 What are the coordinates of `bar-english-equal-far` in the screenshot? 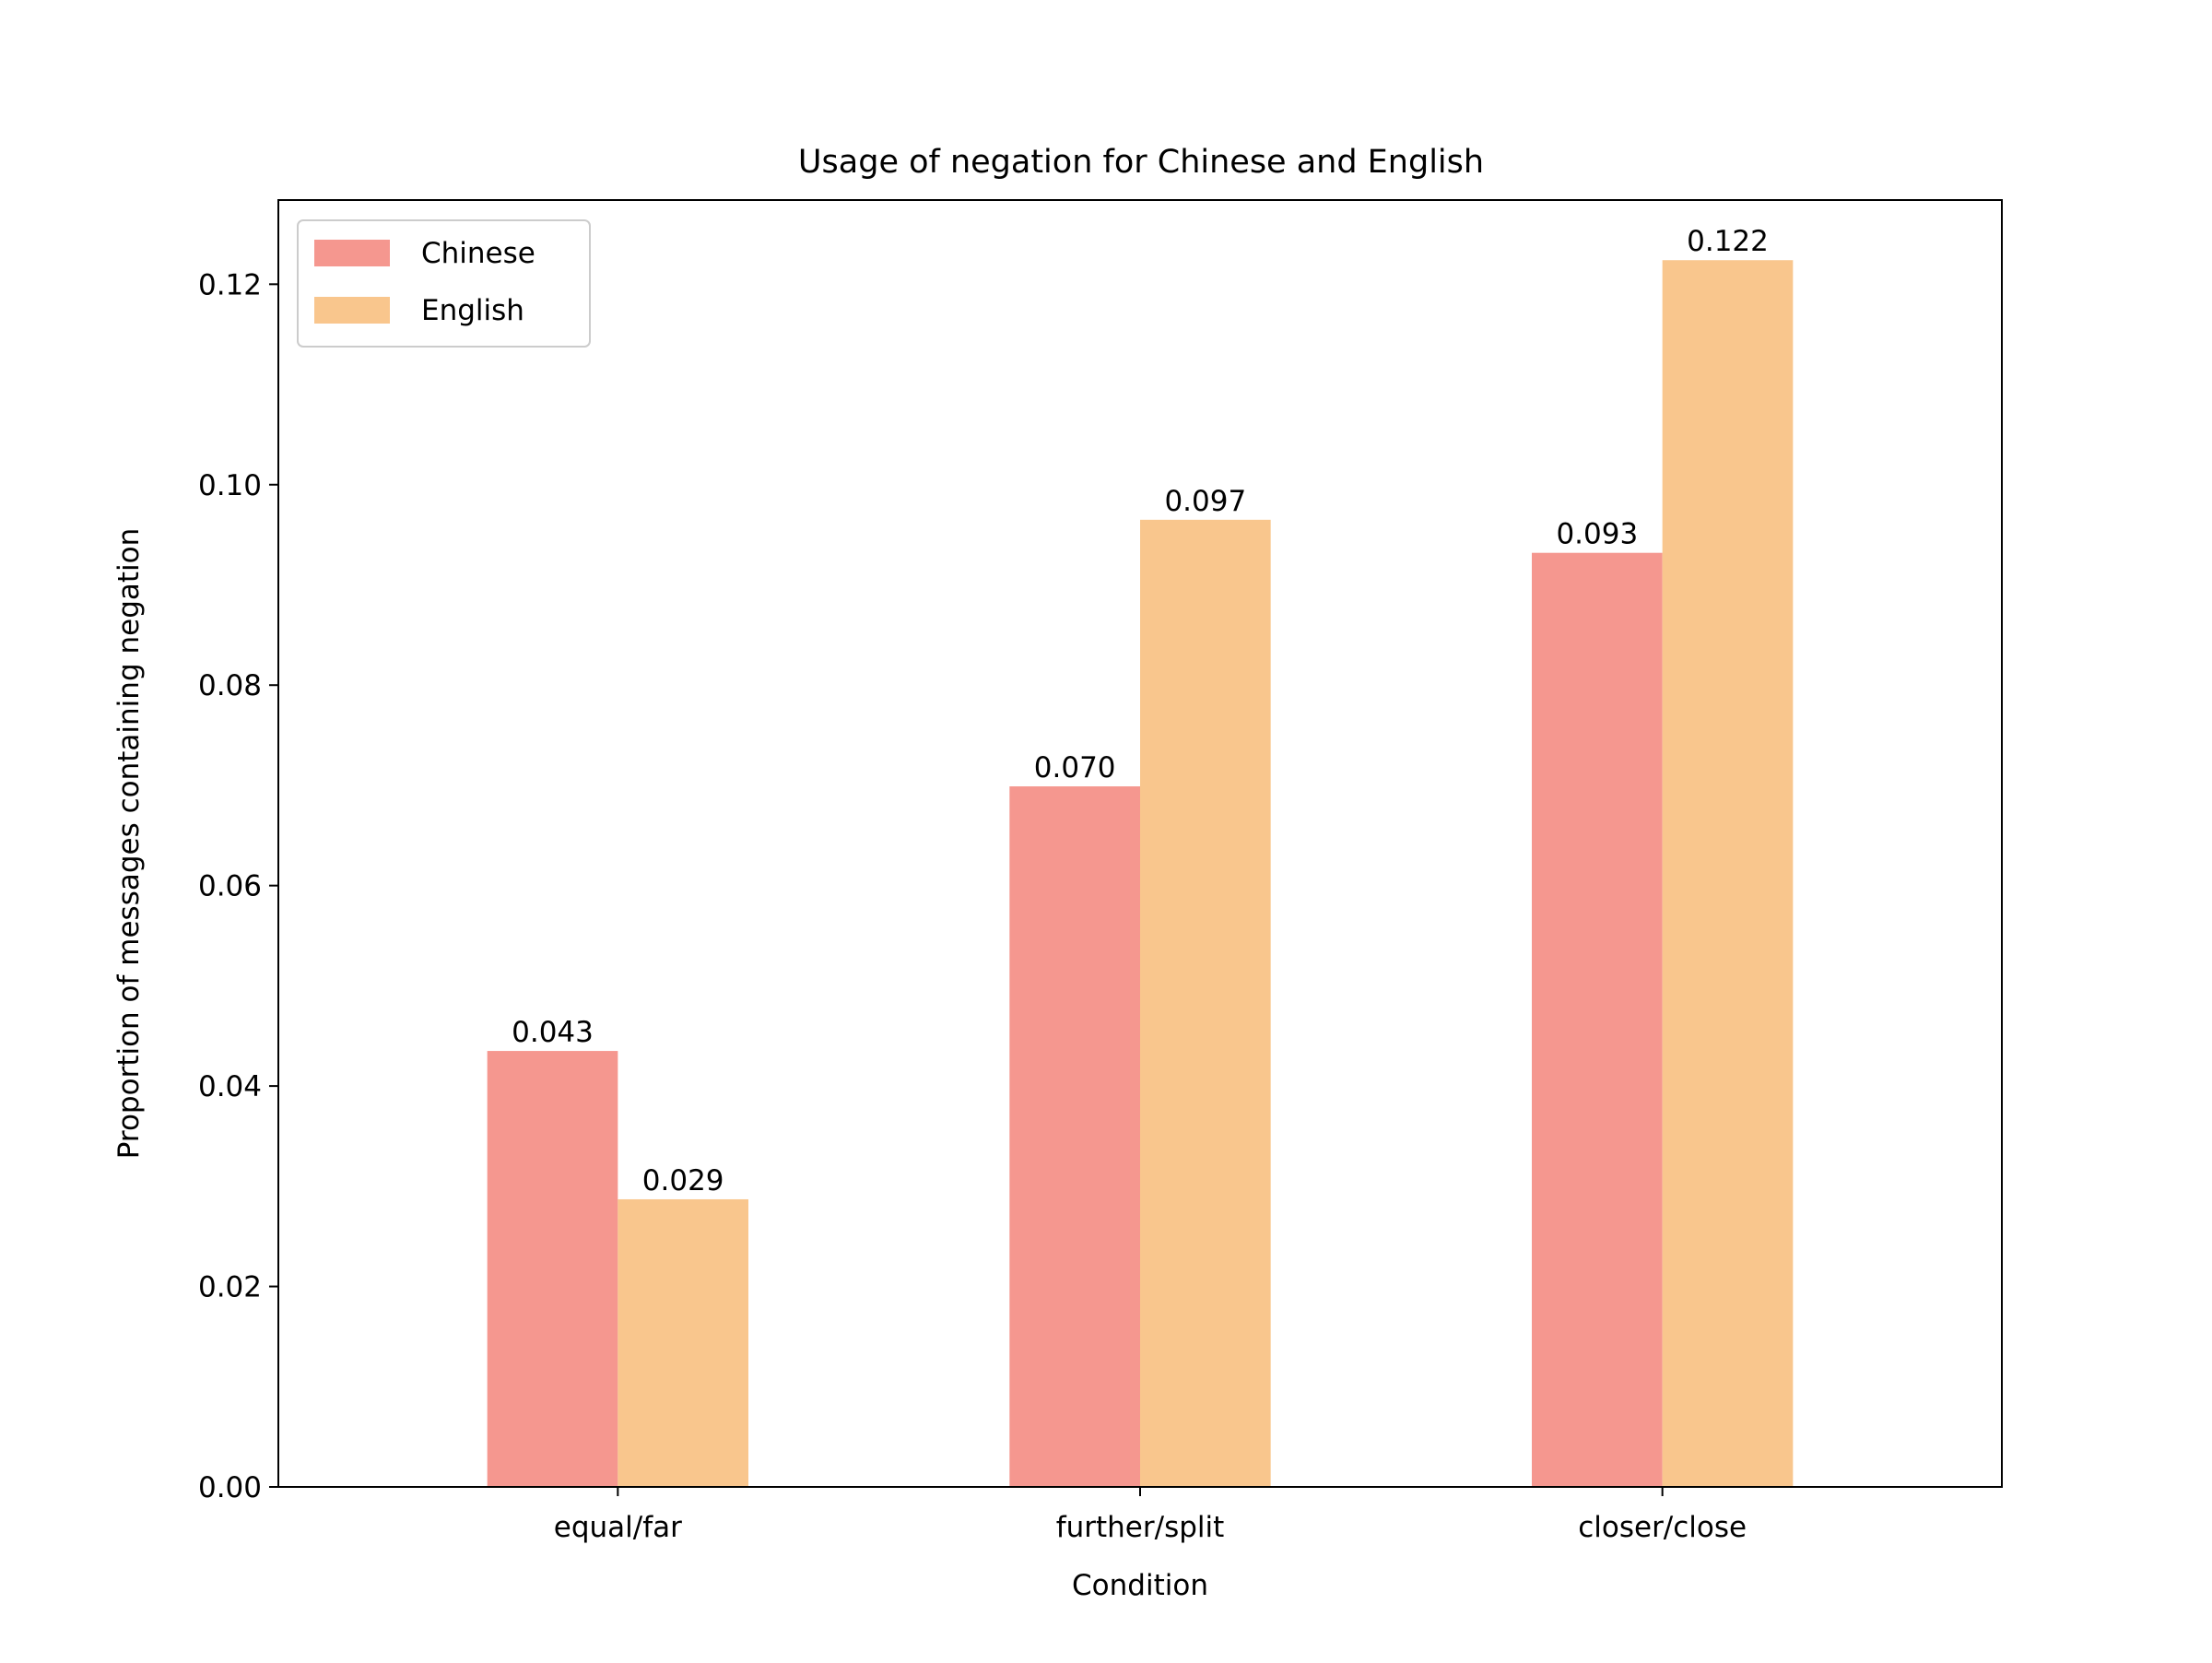 It's located at (683, 1342).